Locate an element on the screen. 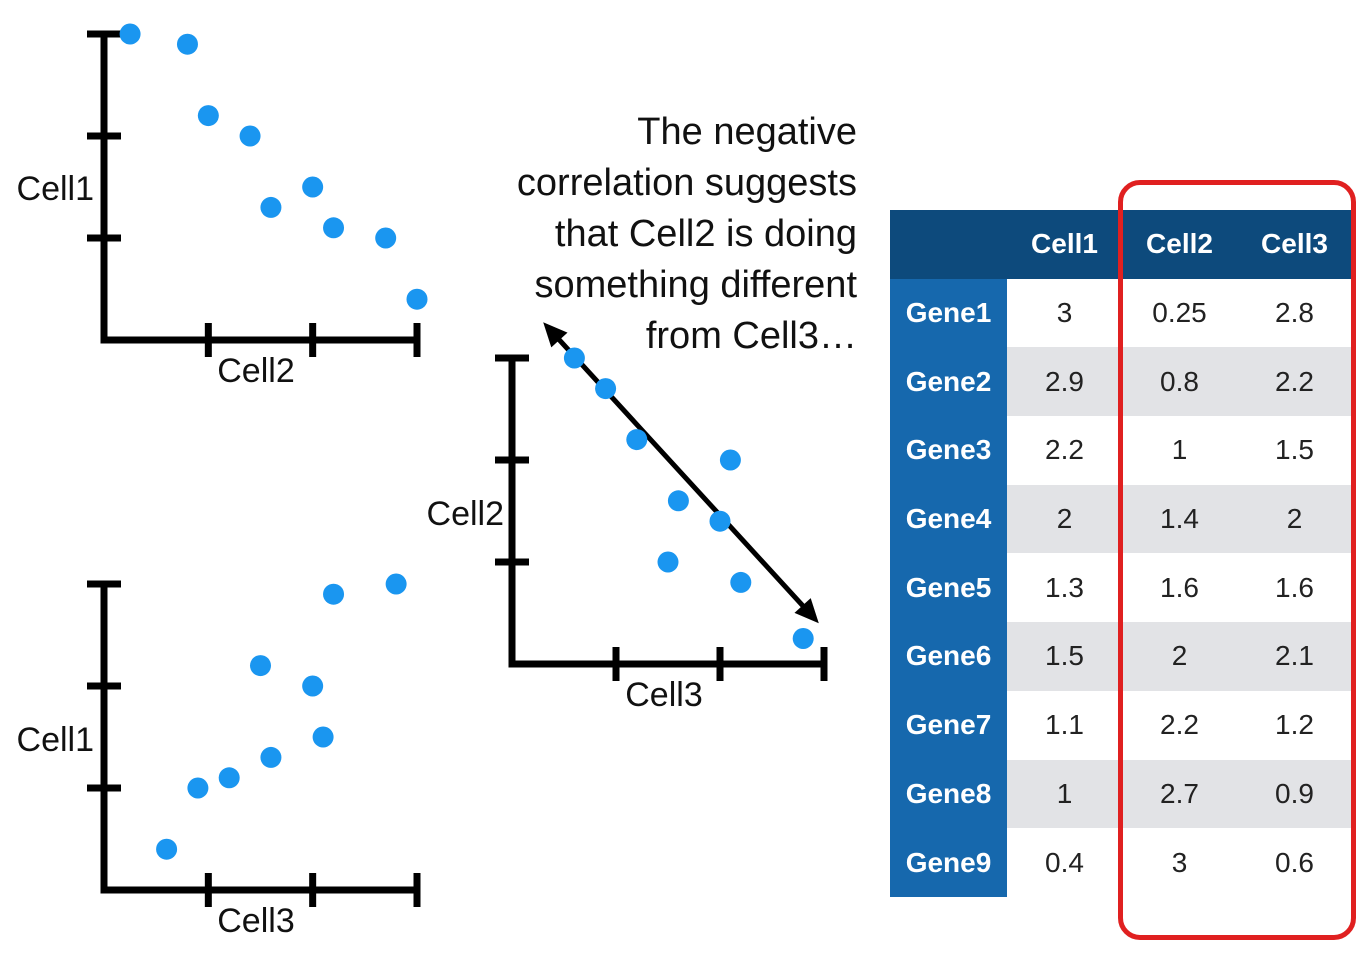  scatter-cell1-vs-cell2: Cell2 Cell1 is located at coordinates (222, 206).